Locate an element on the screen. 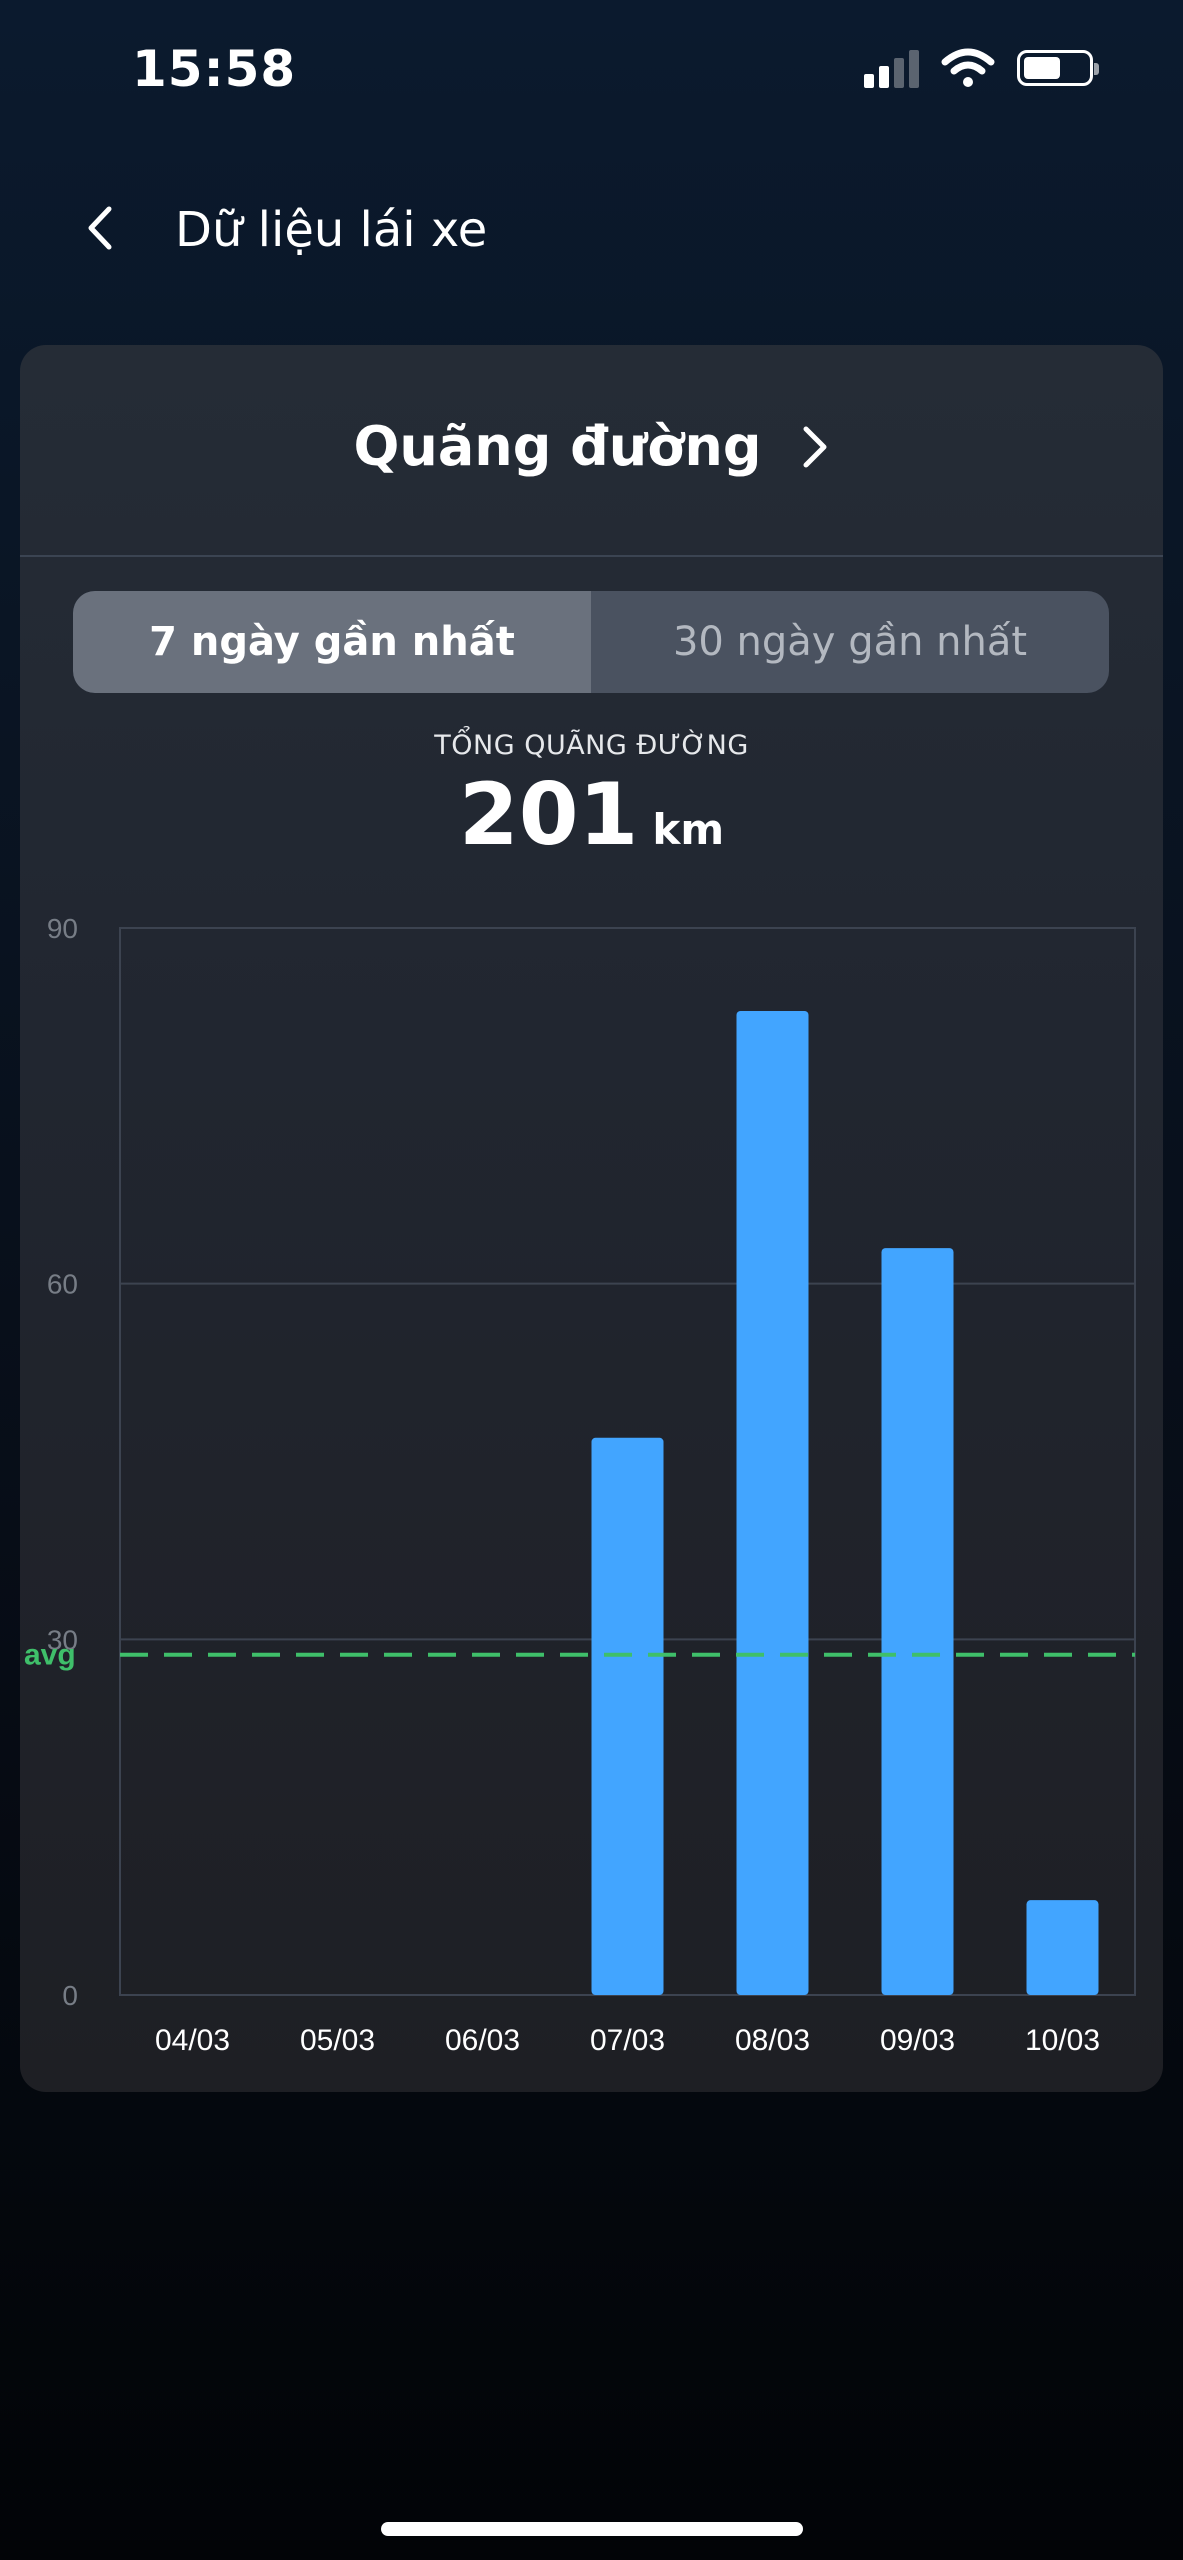 The image size is (1183, 2560). total-distance-value: 201 is located at coordinates (548, 815).